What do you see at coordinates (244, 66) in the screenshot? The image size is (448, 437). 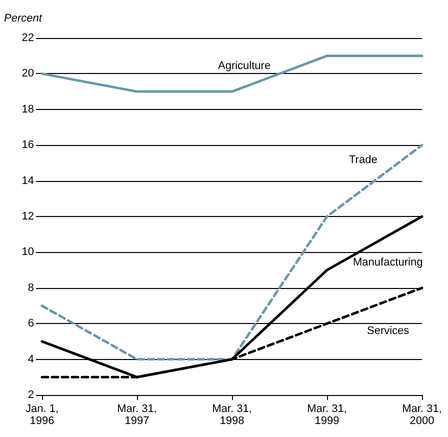 I see `series-label: Agriculture` at bounding box center [244, 66].